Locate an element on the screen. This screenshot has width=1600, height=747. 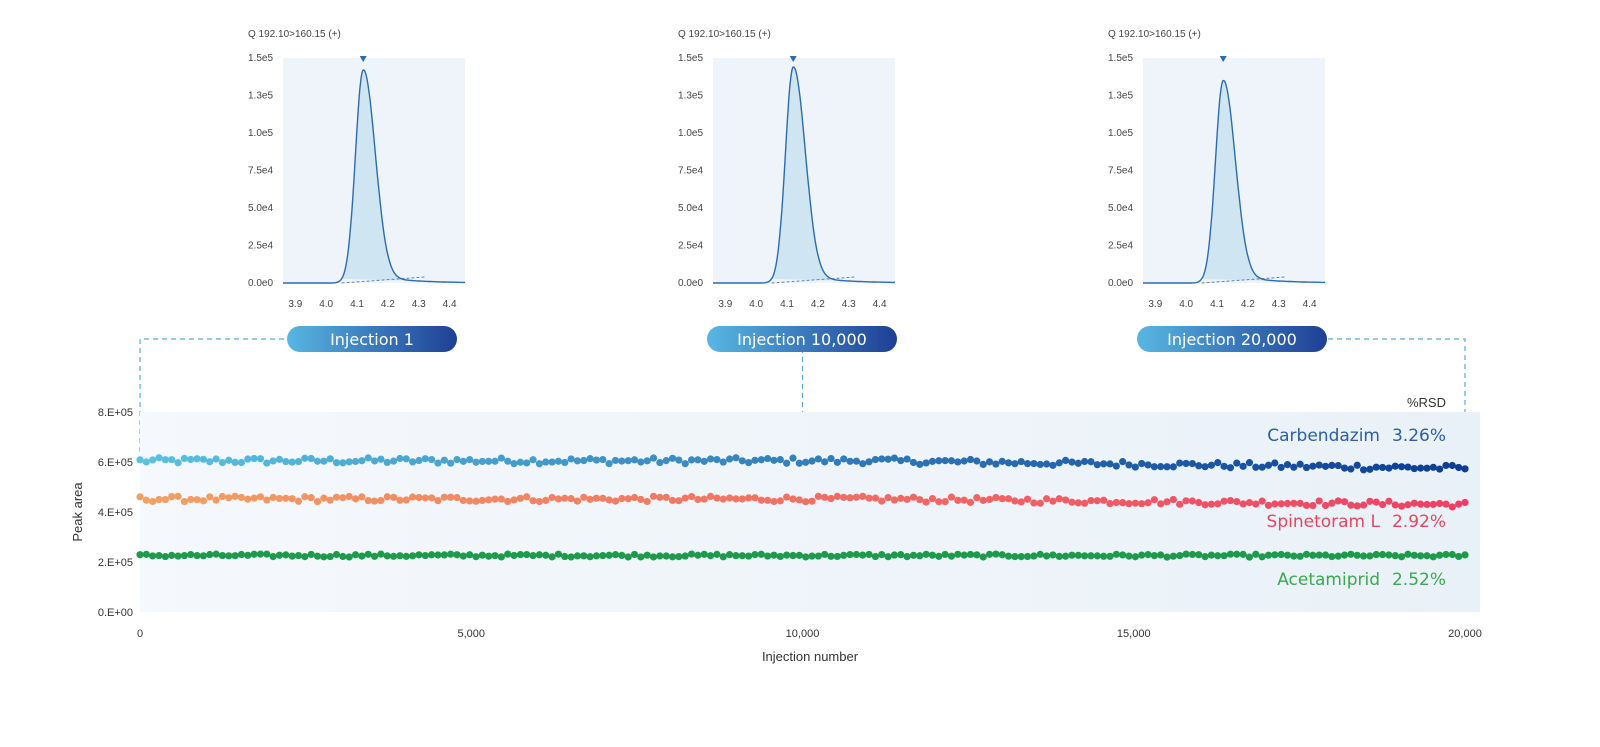
chromatogram-x-tick: 4.0 is located at coordinates (1186, 304).